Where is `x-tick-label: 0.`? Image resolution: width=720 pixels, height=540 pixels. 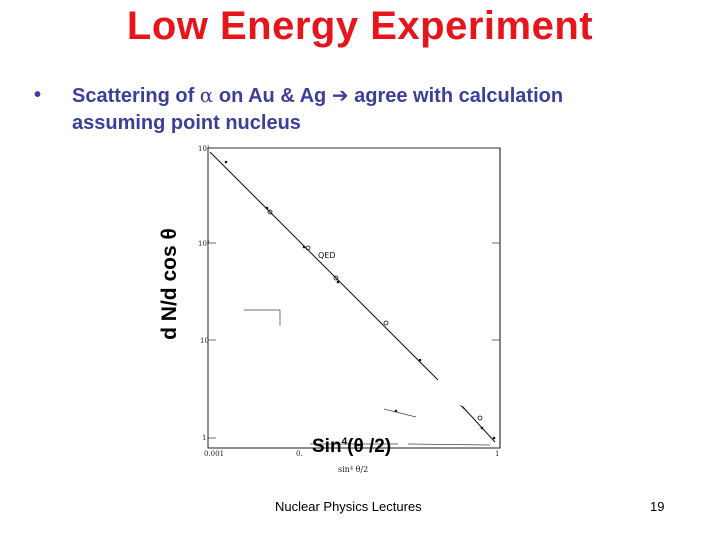 x-tick-label: 0. is located at coordinates (299, 454).